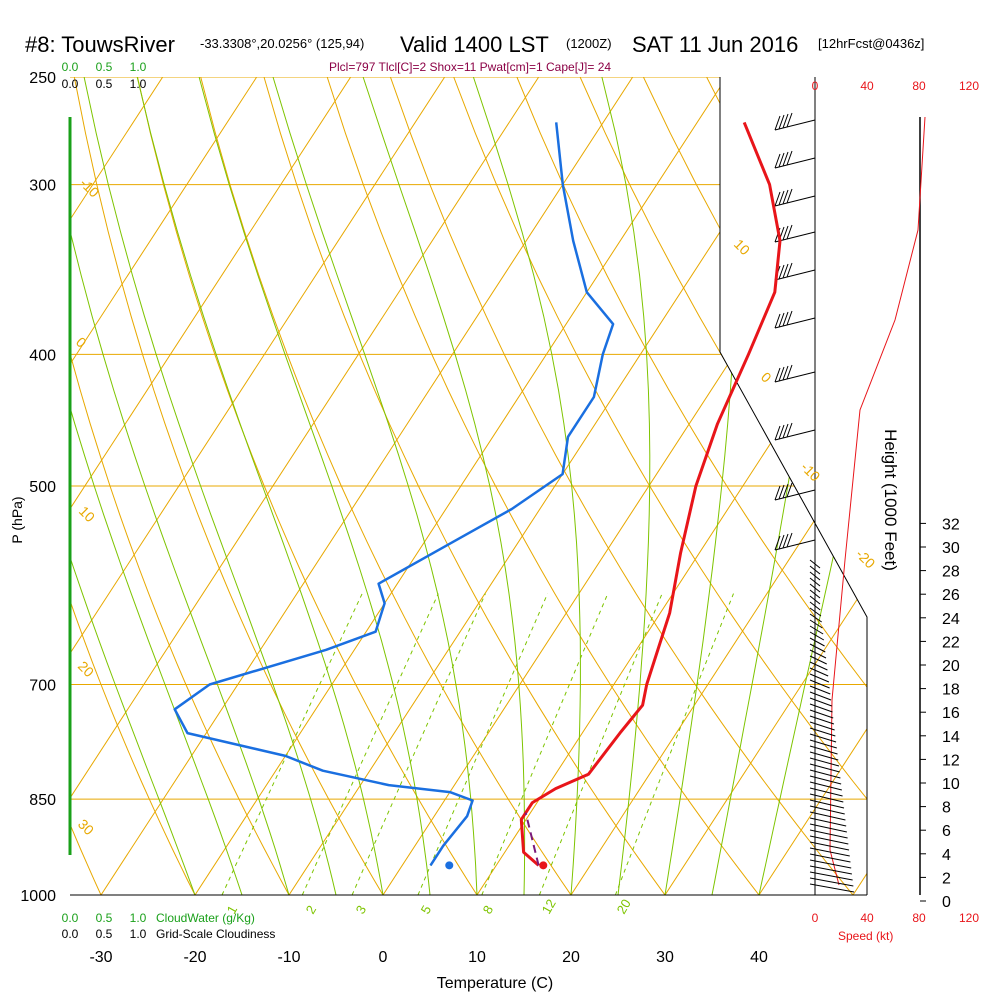 This screenshot has height=1000, width=1000. Describe the element at coordinates (951, 619) in the screenshot. I see `height-tick-label: 24` at that location.